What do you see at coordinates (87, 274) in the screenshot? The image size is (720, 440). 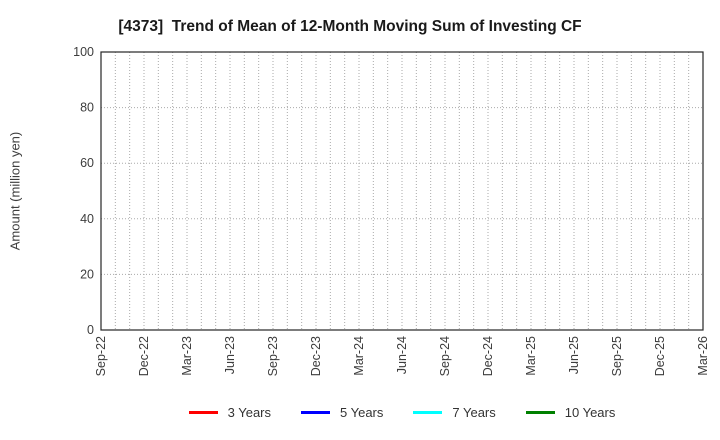 I see `y-tick-label: 20` at bounding box center [87, 274].